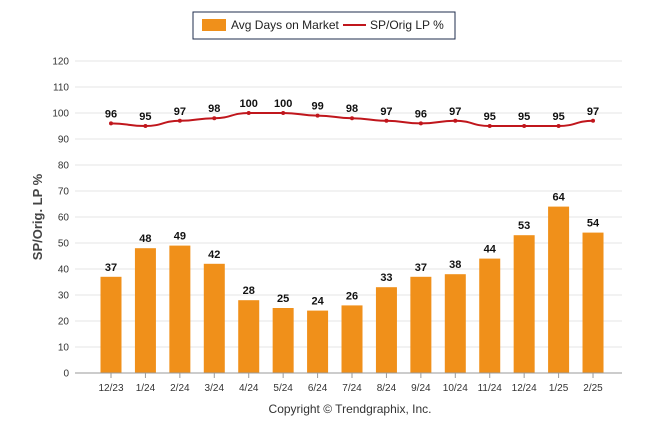 This screenshot has height=434, width=646. Describe the element at coordinates (60, 114) in the screenshot. I see `y-tick-label: 100` at that location.